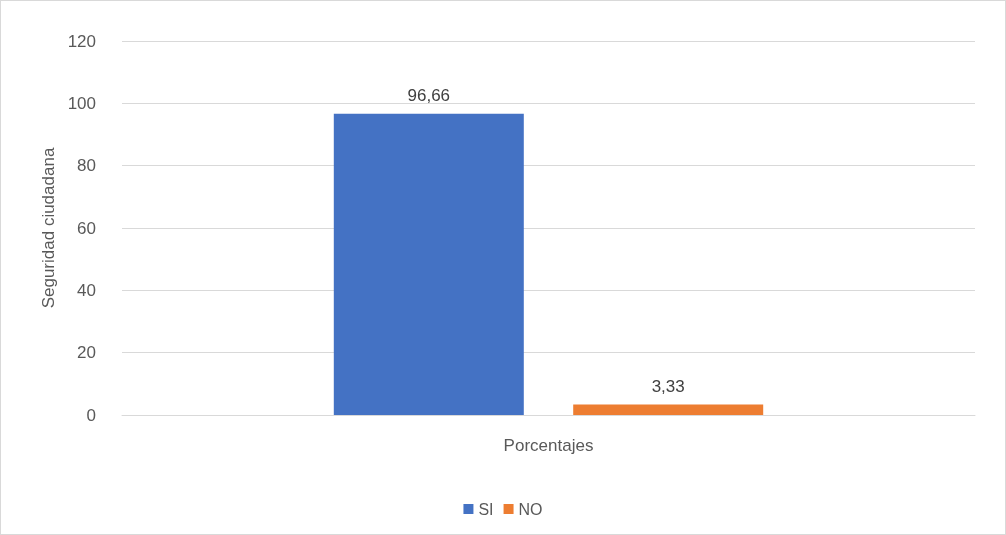  I want to click on data-label: 96,66, so click(429, 95).